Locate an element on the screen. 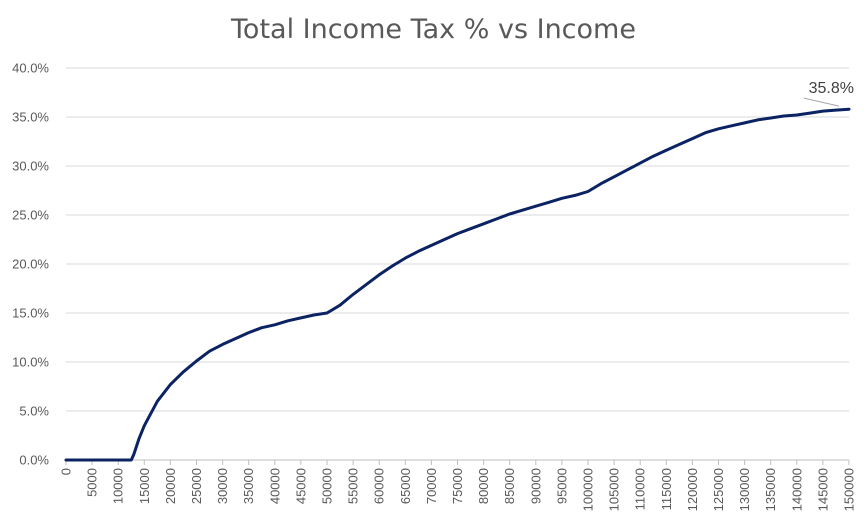 This screenshot has width=867, height=528. x-tick-label: 60000 is located at coordinates (379, 486).